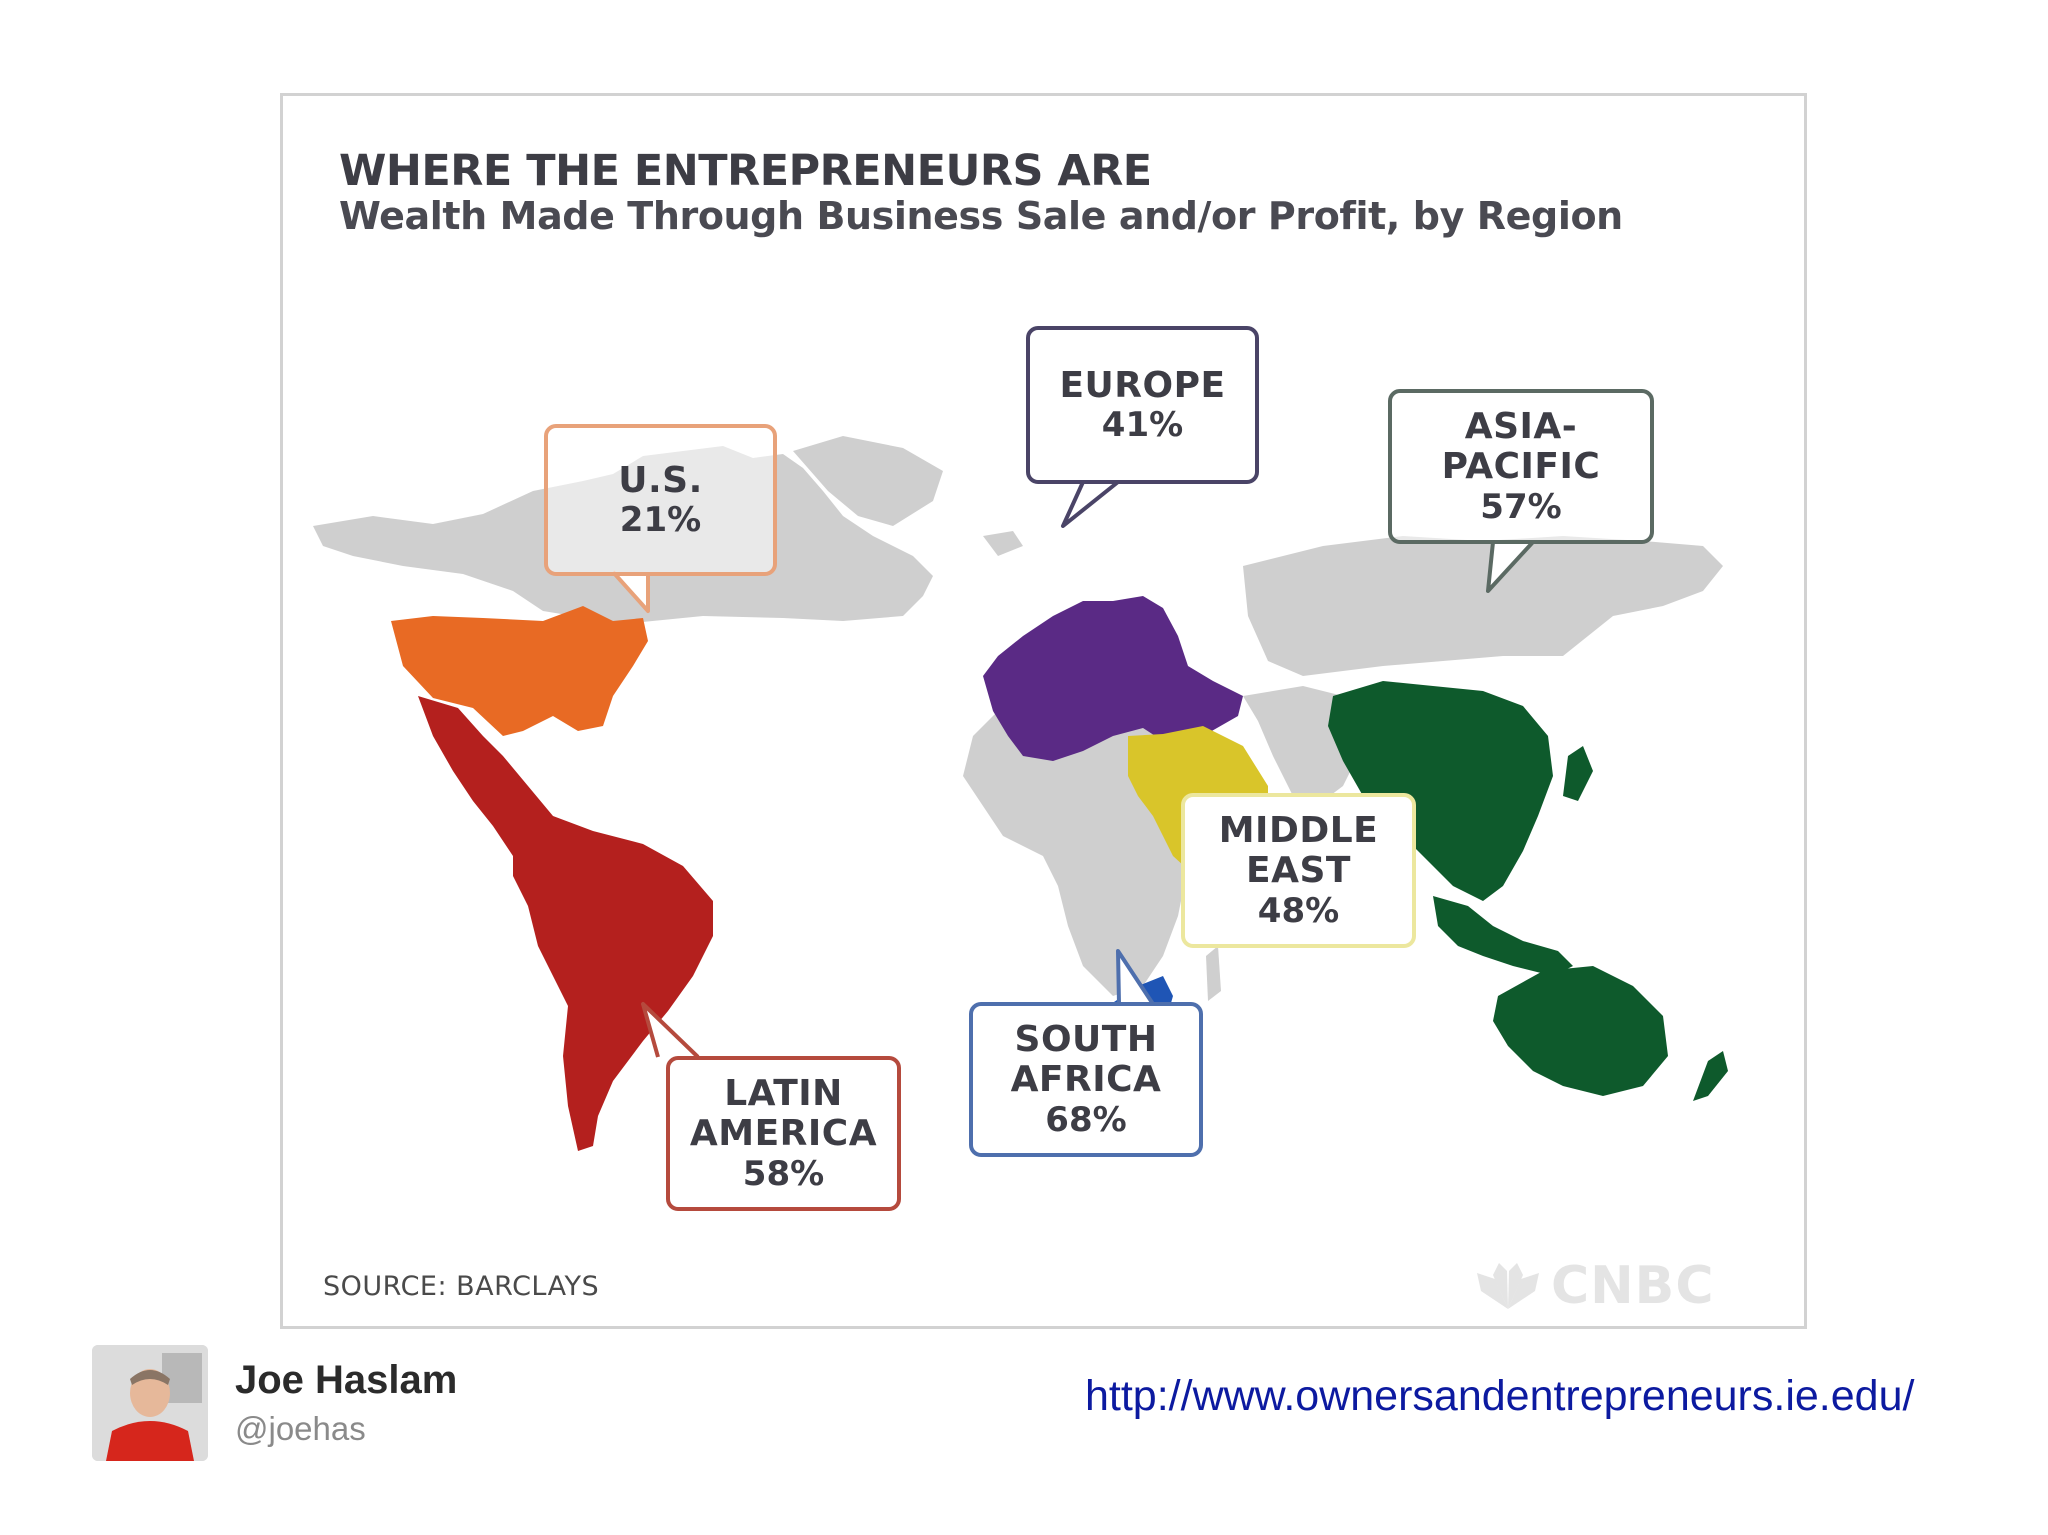 The height and width of the screenshot is (1535, 2048). Describe the element at coordinates (346, 1380) in the screenshot. I see `author-name: Joe Haslam` at that location.